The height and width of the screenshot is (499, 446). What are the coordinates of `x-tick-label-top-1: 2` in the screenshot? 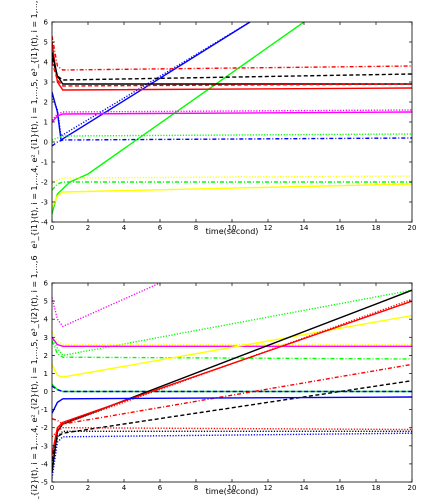 It's located at (88, 228).